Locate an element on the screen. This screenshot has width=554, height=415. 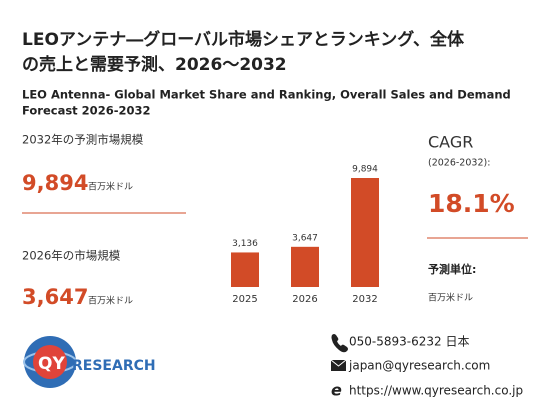
forecast-value: 9,894 is located at coordinates (55, 183).